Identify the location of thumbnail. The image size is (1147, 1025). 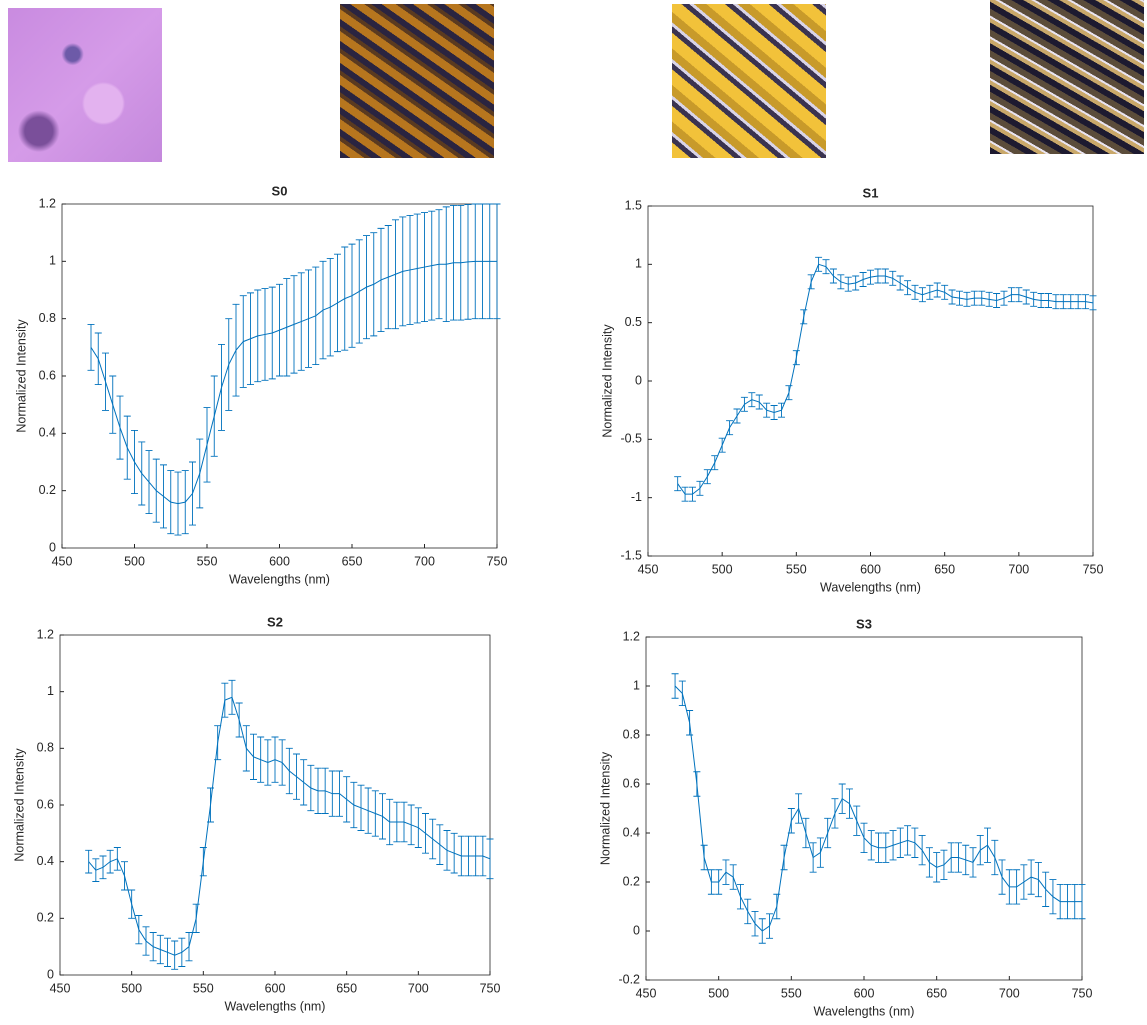
(85, 85).